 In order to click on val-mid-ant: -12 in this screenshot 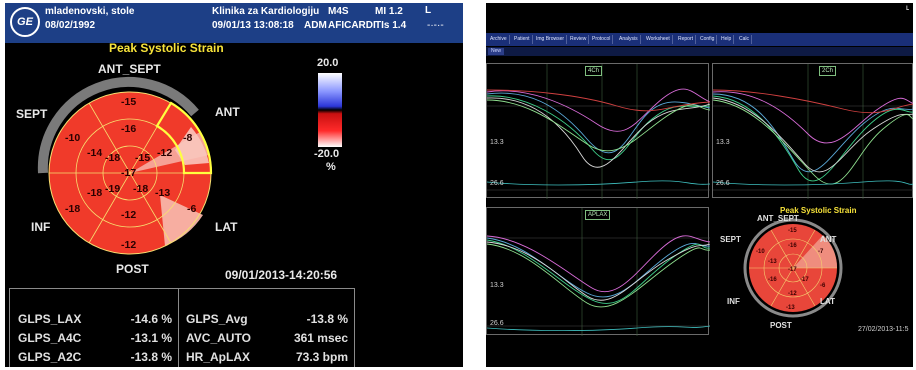, I will do `click(164, 153)`.